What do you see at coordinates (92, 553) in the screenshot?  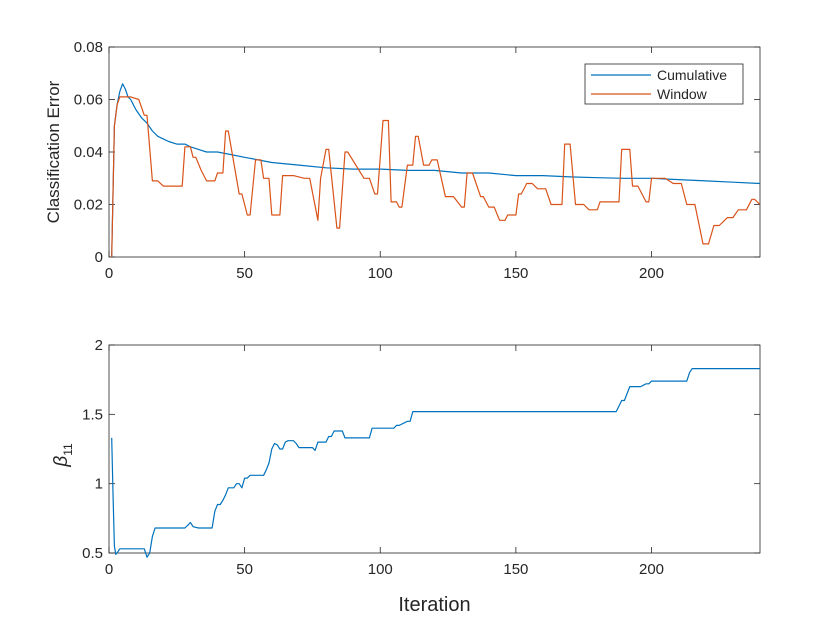 I see `bottom-y-tick-label: 0.5` at bounding box center [92, 553].